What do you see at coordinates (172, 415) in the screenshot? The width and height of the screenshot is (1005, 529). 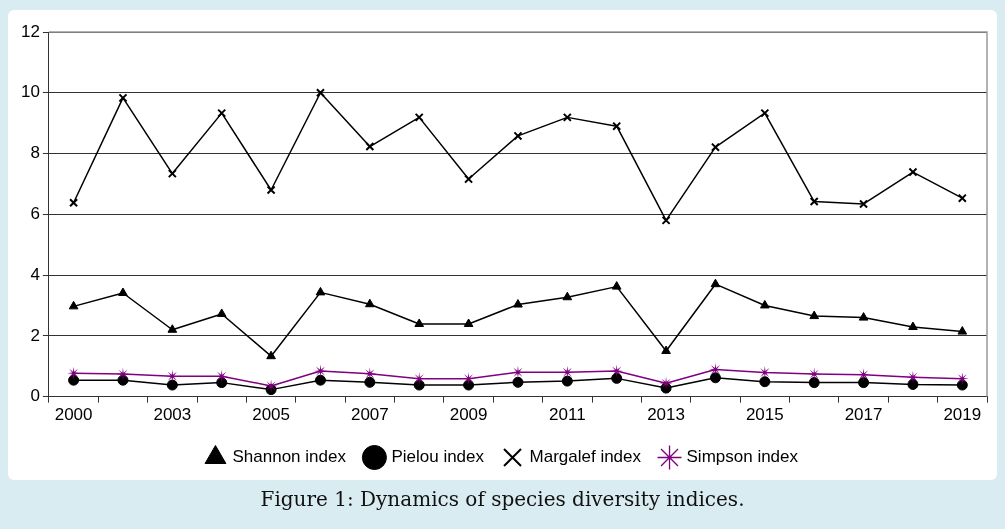 I see `x-tick-label: 2003` at bounding box center [172, 415].